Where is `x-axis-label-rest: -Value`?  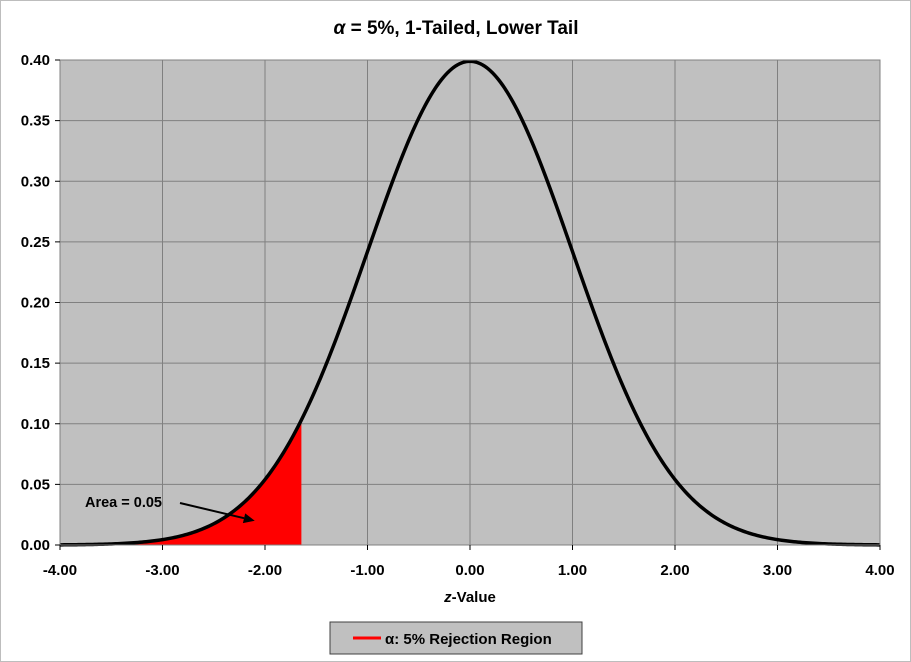
x-axis-label-rest: -Value is located at coordinates (474, 597).